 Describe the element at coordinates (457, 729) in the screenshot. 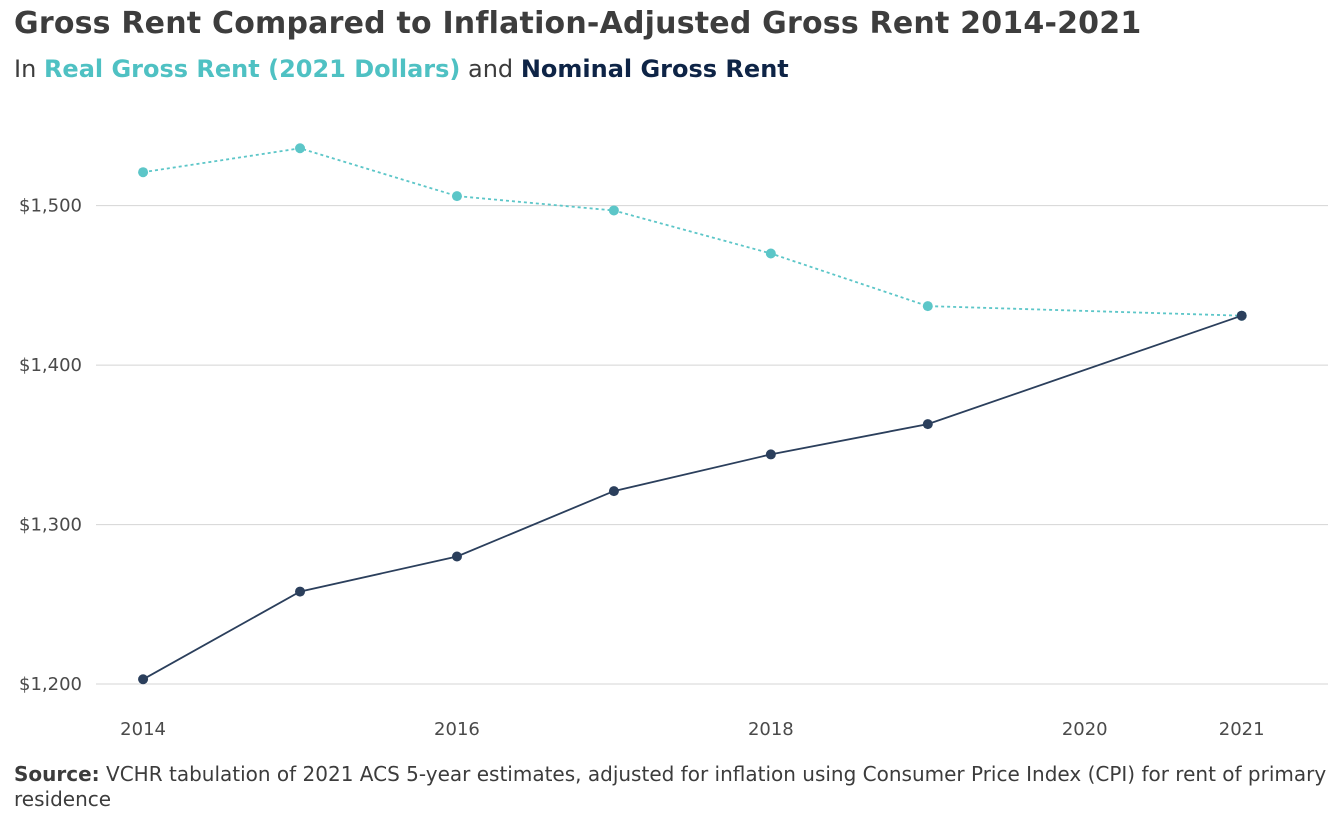

I see `x-tick-label: 2016` at that location.